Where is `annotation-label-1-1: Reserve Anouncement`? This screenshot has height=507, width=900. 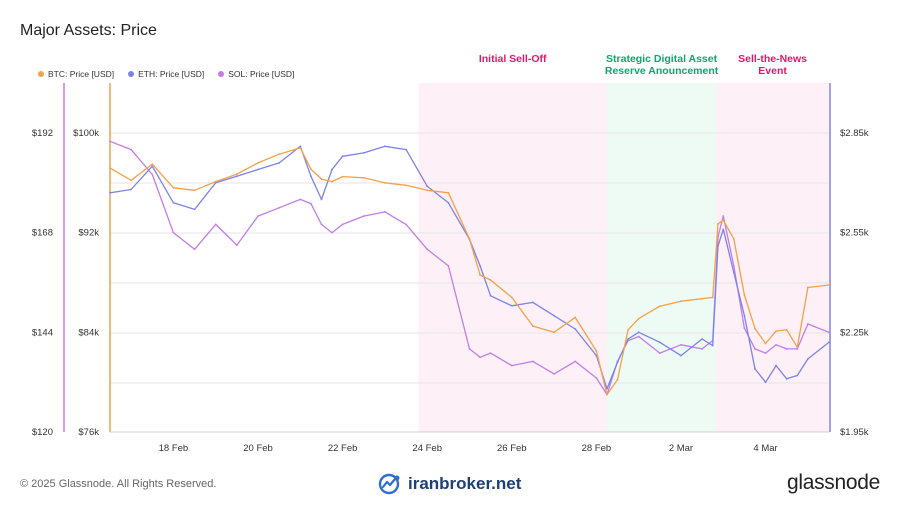
annotation-label-1-1: Reserve Anouncement is located at coordinates (662, 71).